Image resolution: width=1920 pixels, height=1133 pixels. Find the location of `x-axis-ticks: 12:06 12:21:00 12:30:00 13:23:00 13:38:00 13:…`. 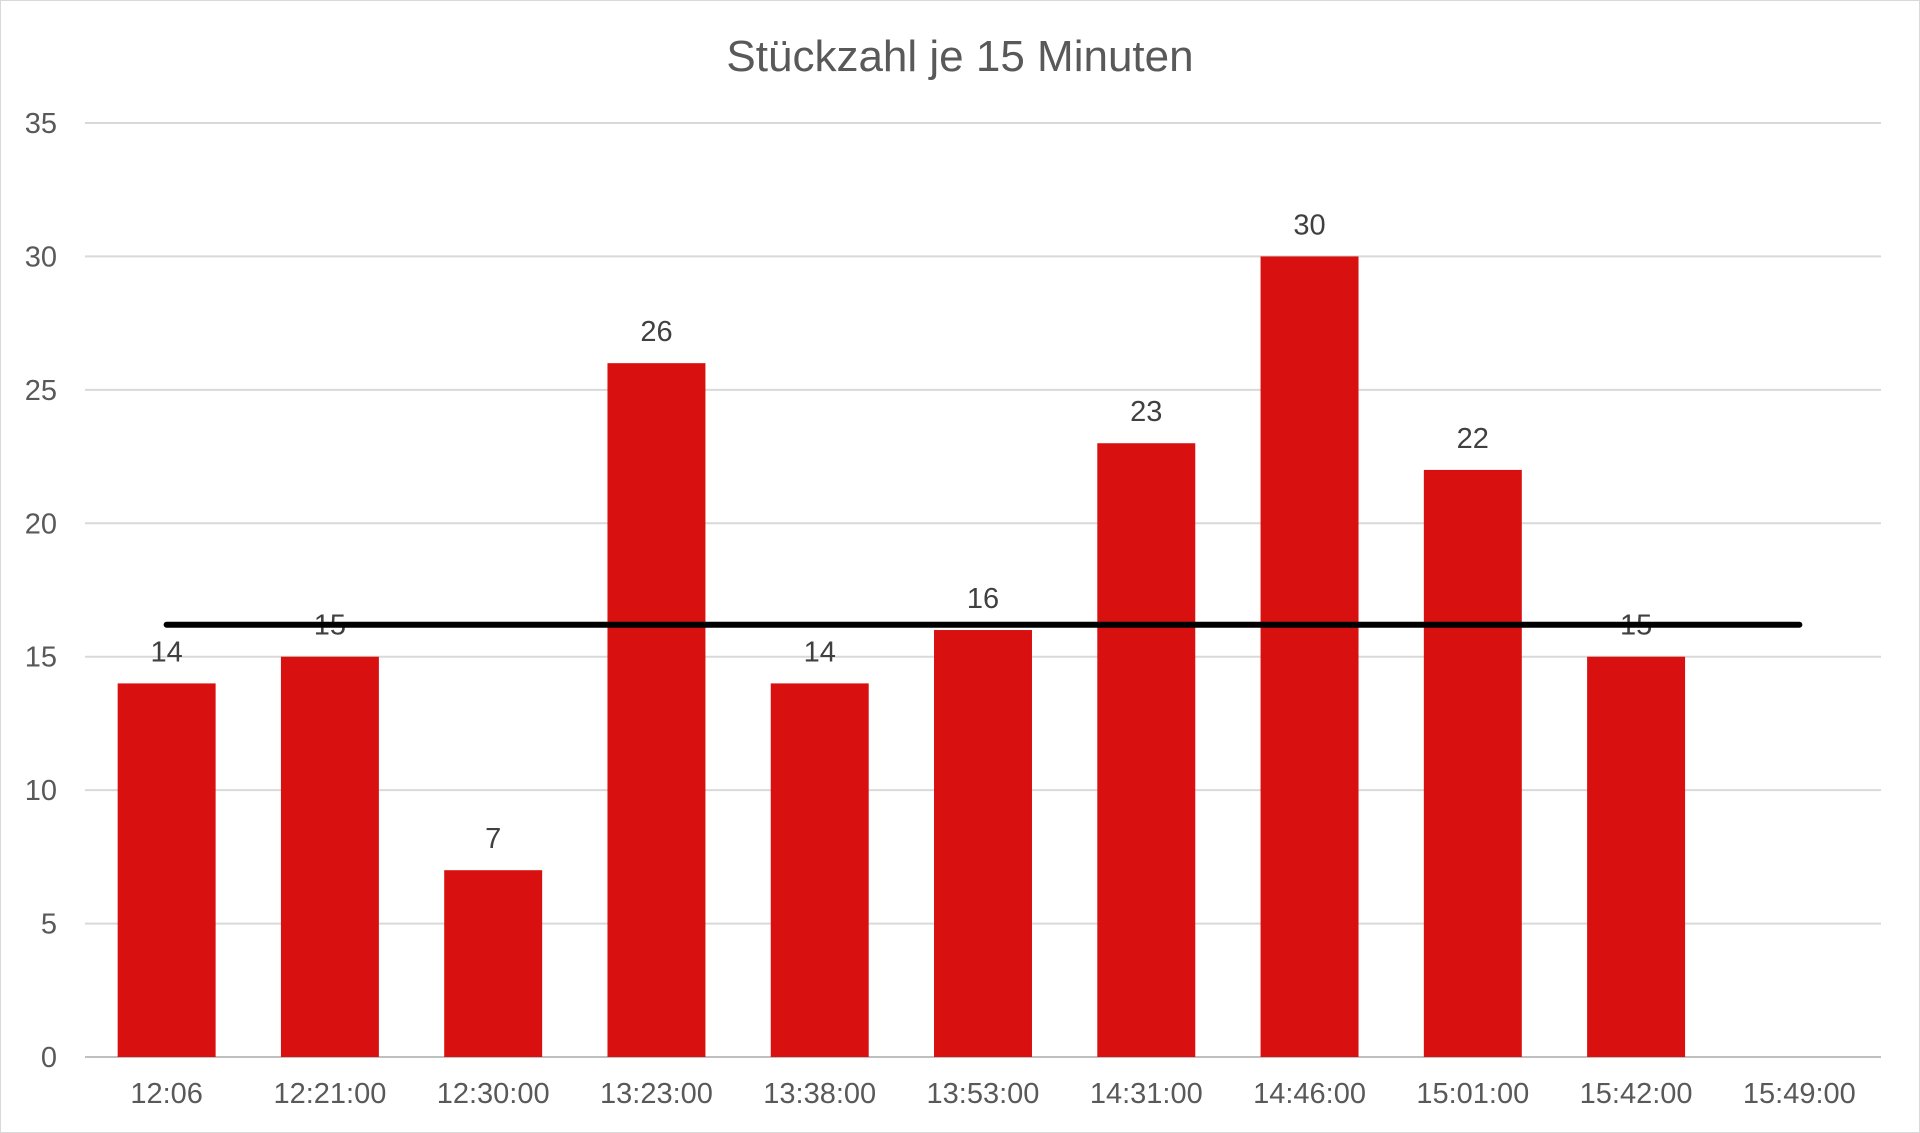

x-axis-ticks: 12:06 12:21:00 12:30:00 13:23:00 13:38:00 13:… is located at coordinates (992, 1094).